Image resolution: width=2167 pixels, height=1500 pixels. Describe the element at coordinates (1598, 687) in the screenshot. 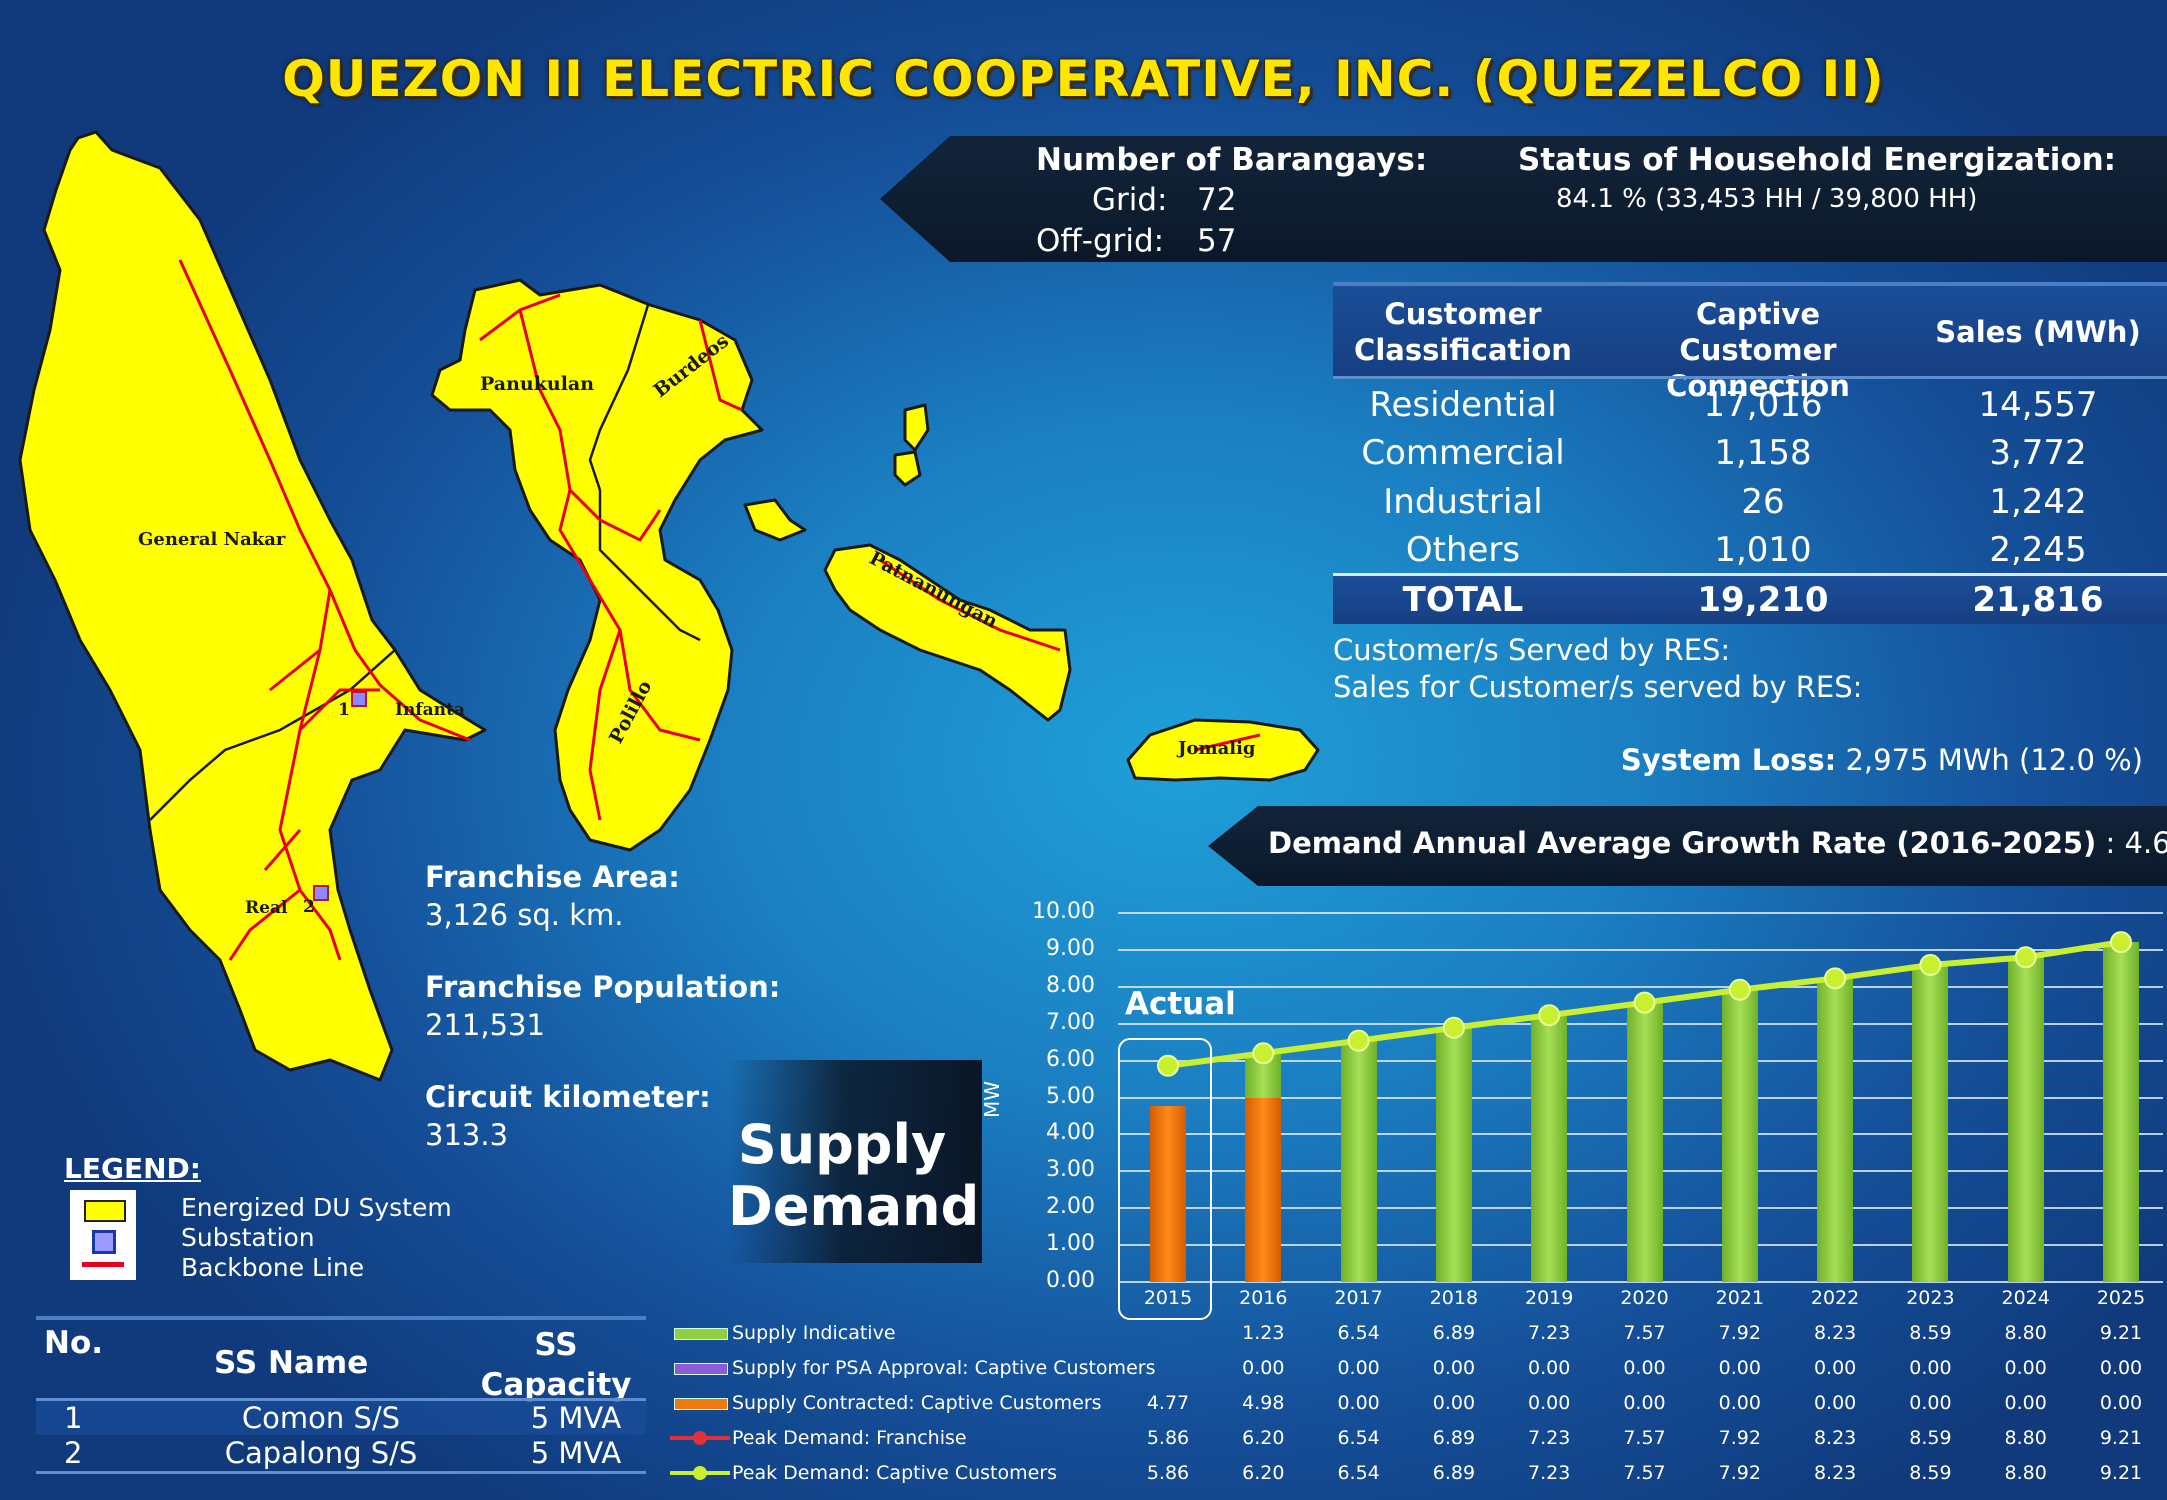

I see `res-sales-label: Sales for Customer/s served by RES:` at that location.